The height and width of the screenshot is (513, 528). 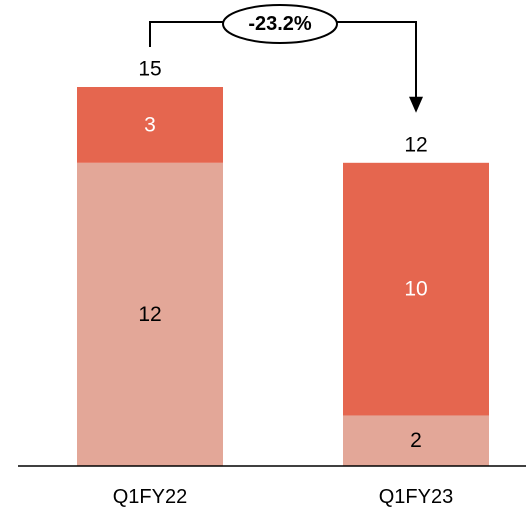 I want to click on x-tick-labels: Q1FY22 Q1FY23, so click(x=283, y=497).